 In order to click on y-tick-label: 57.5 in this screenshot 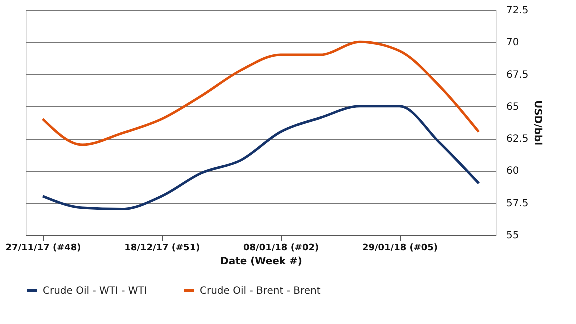, I will do `click(517, 204)`.